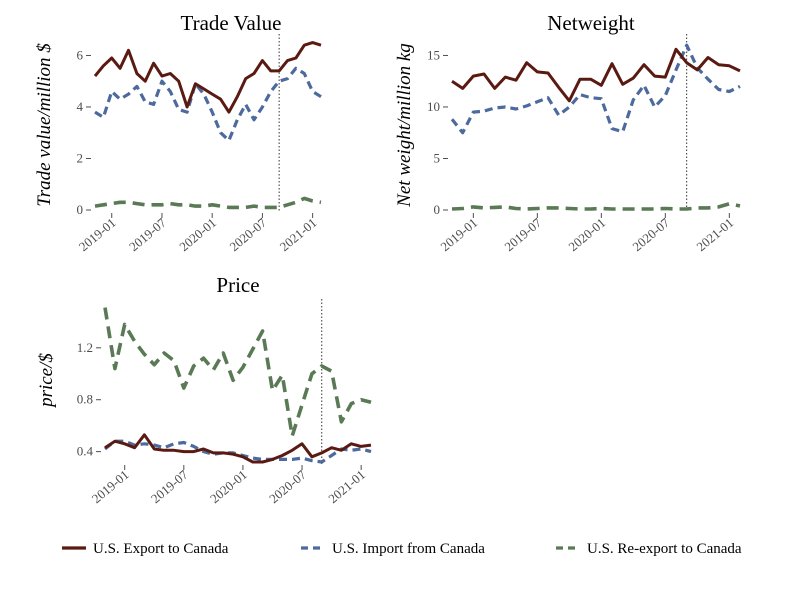 The height and width of the screenshot is (616, 791). I want to click on y-axis-label: price/$, so click(46, 381).